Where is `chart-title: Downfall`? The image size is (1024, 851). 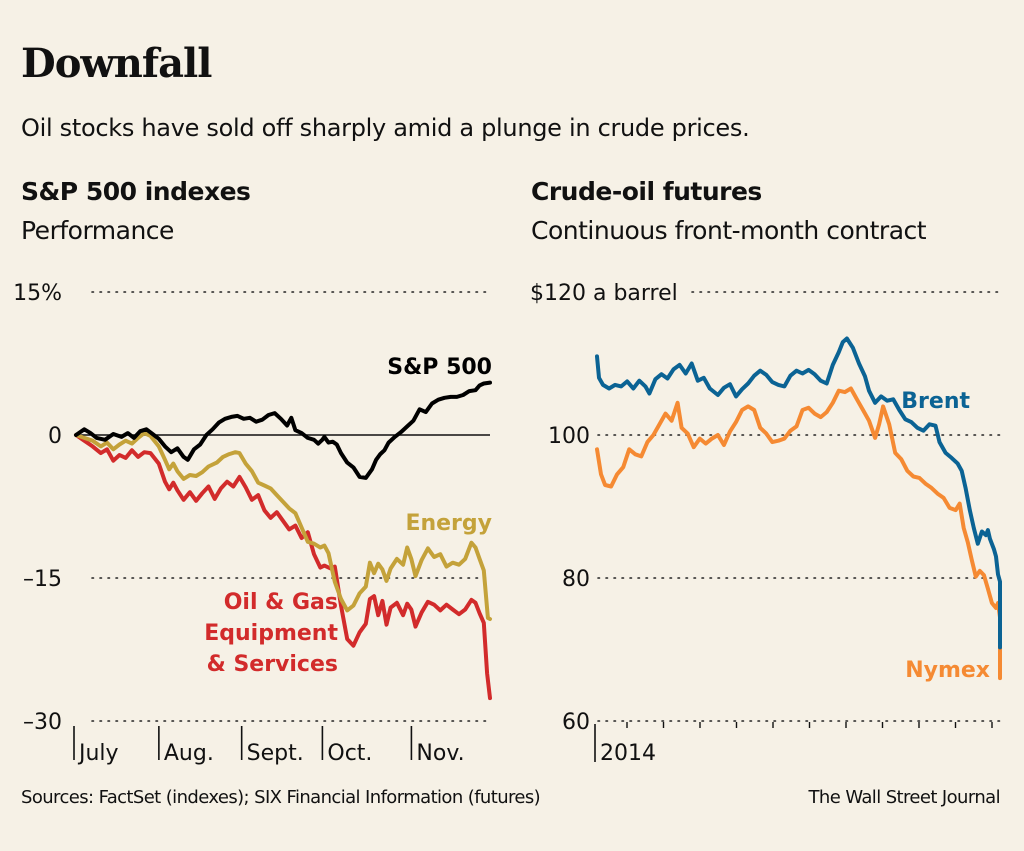
chart-title: Downfall is located at coordinates (116, 63).